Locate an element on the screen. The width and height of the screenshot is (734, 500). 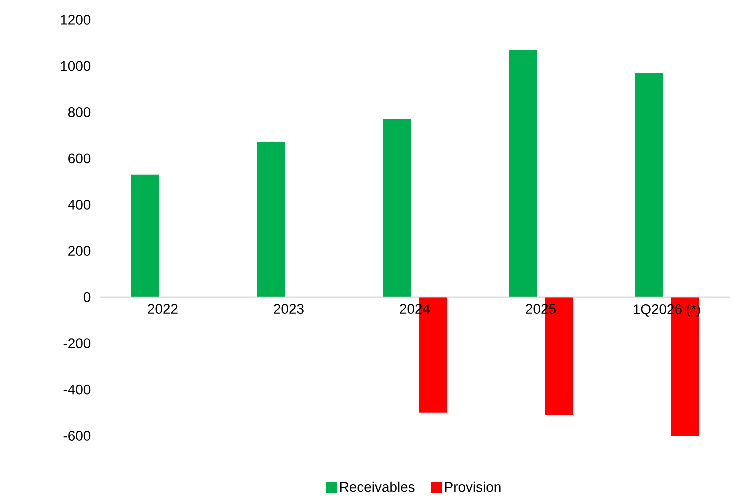
y-tick-label: 1000 is located at coordinates (76, 66).